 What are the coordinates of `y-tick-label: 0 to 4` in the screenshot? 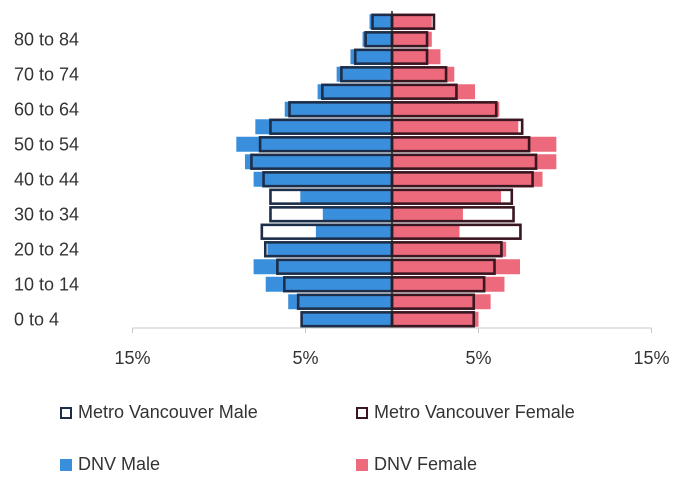 It's located at (36, 319).